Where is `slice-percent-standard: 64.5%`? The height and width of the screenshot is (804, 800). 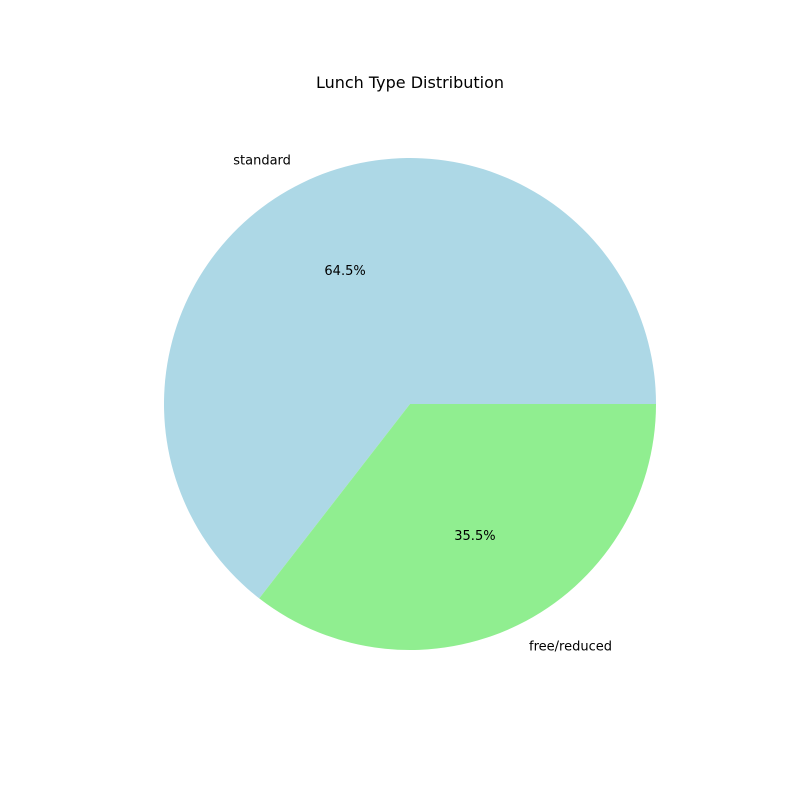
slice-percent-standard: 64.5% is located at coordinates (344, 271).